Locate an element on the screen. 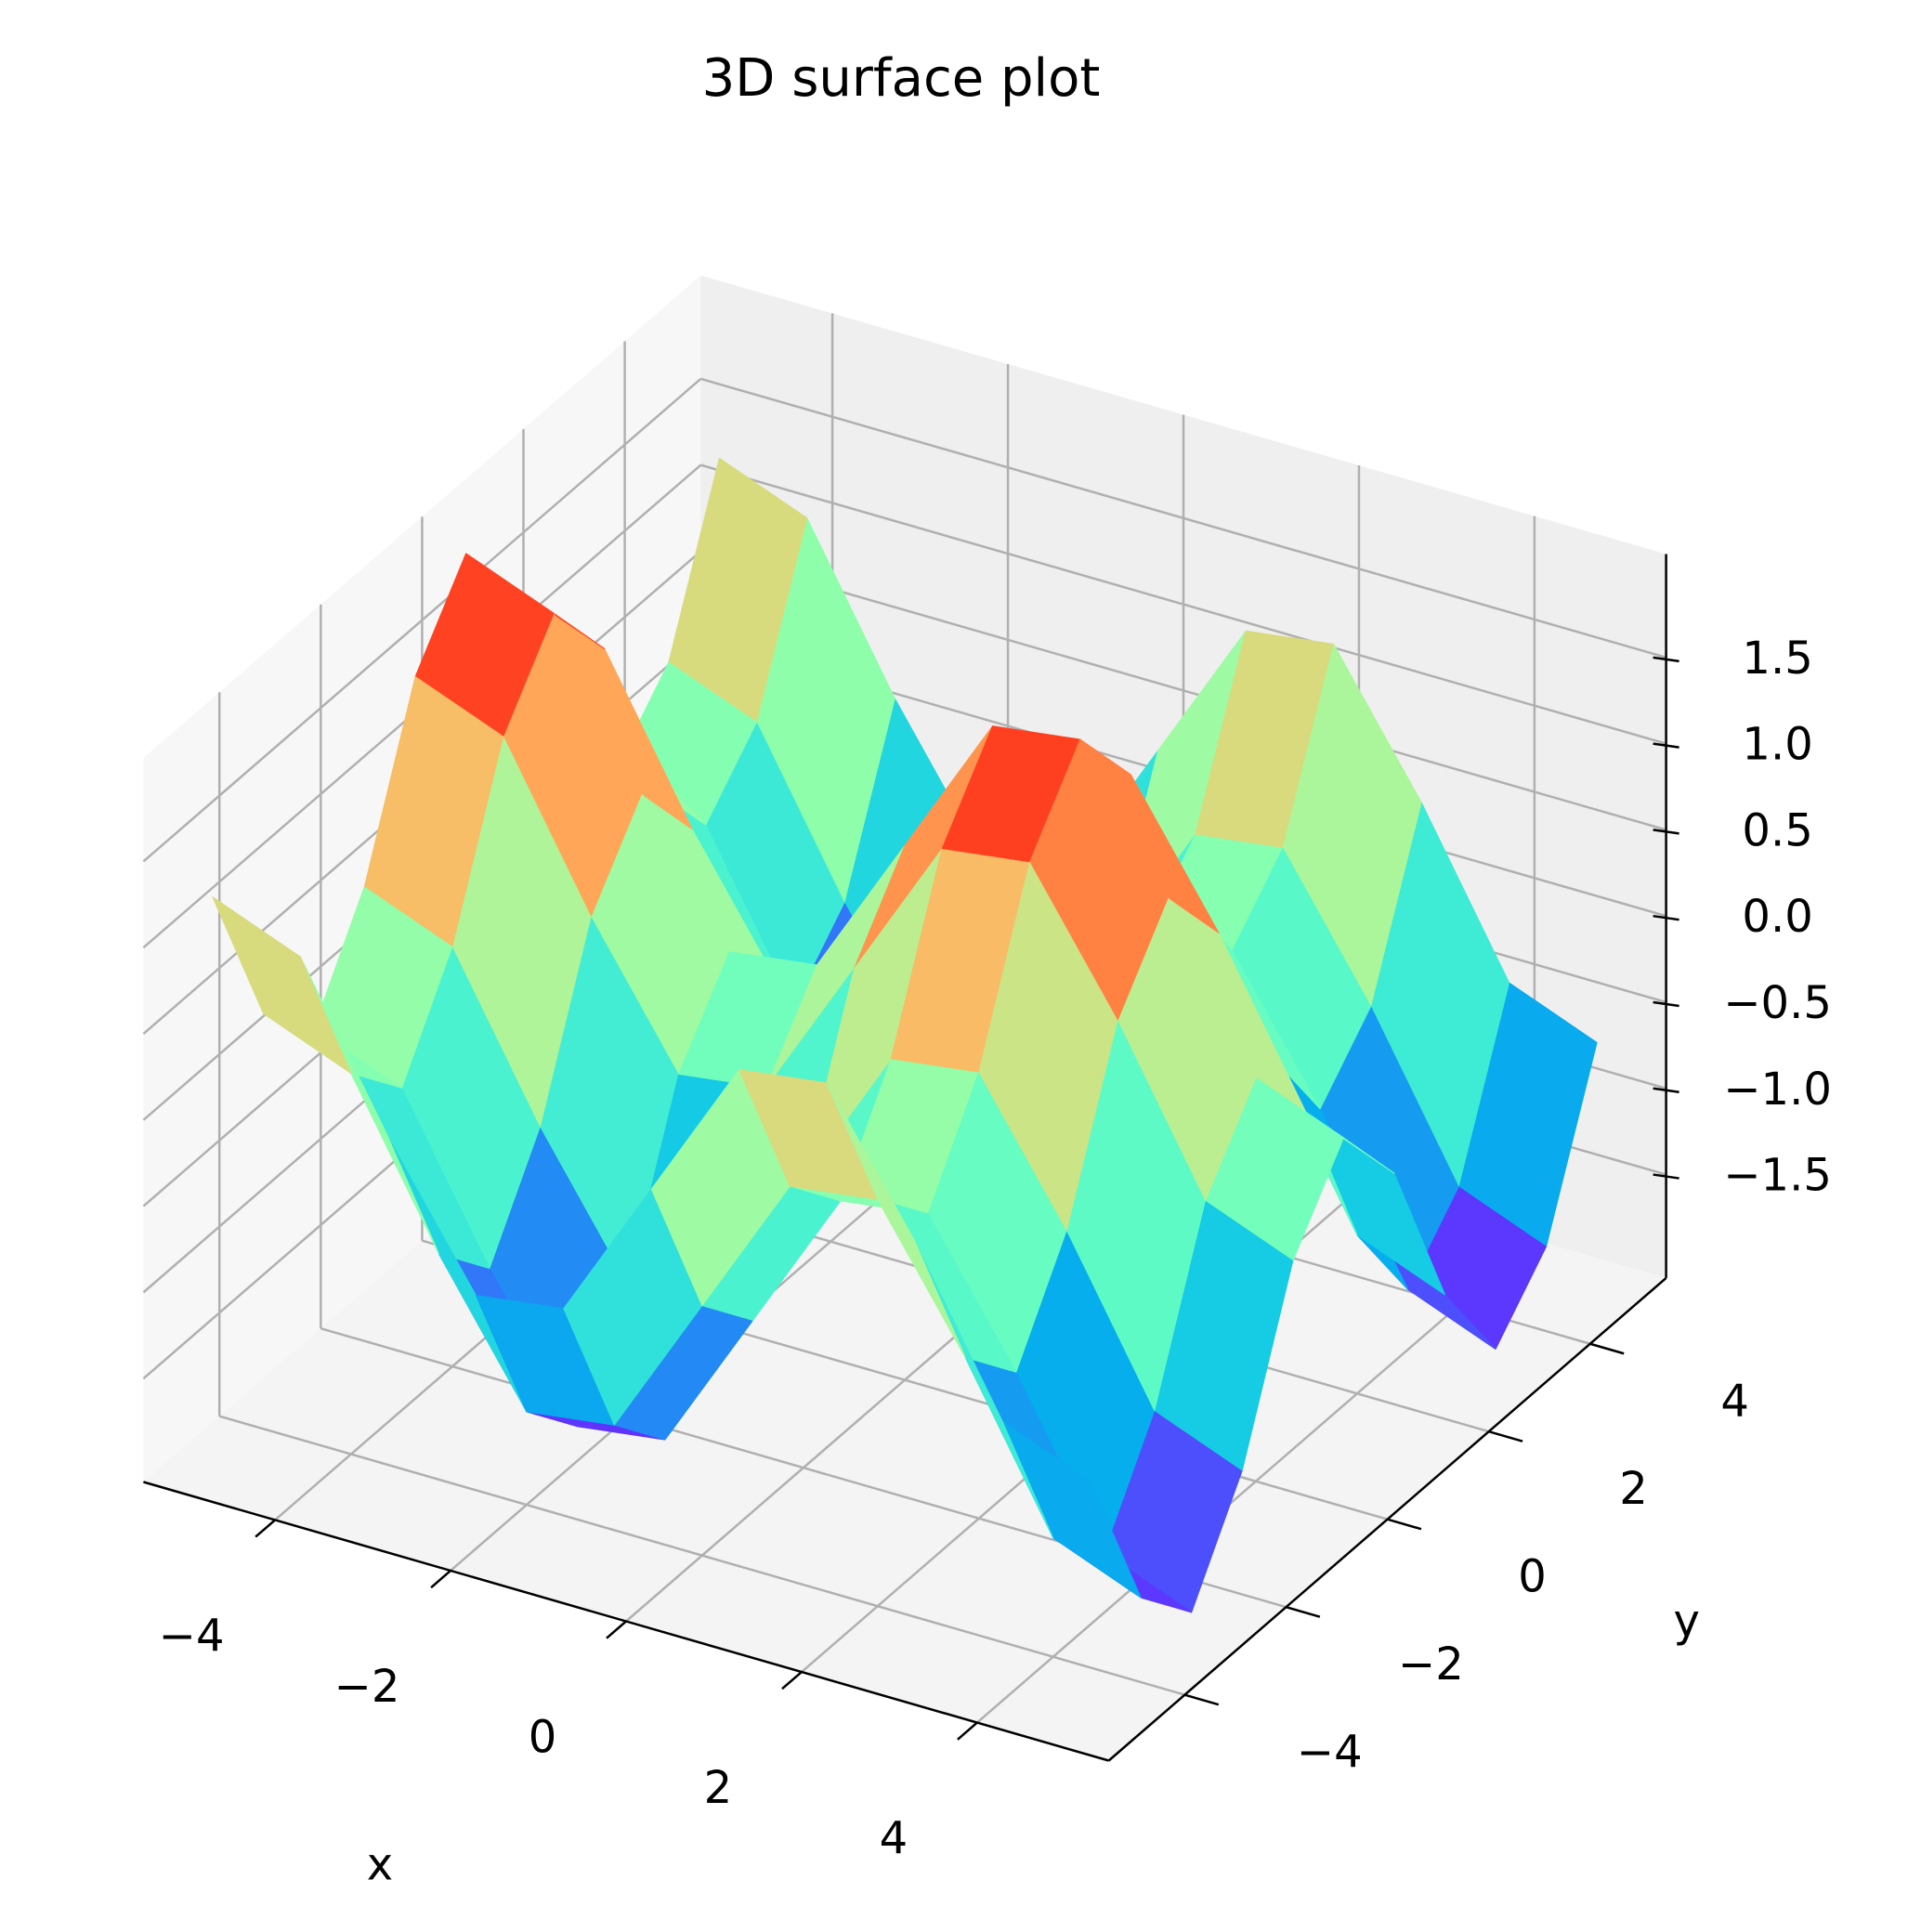  x-tick-label: −2 is located at coordinates (367, 1687).